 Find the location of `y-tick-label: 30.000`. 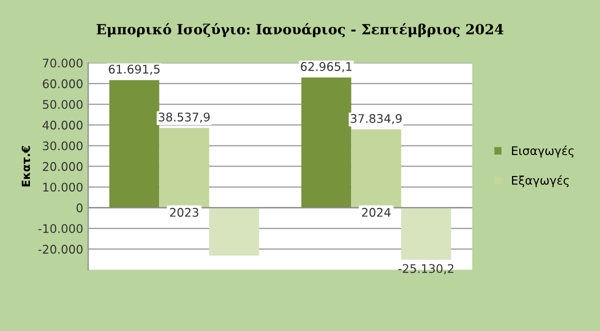

y-tick-label: 30.000 is located at coordinates (62, 145).